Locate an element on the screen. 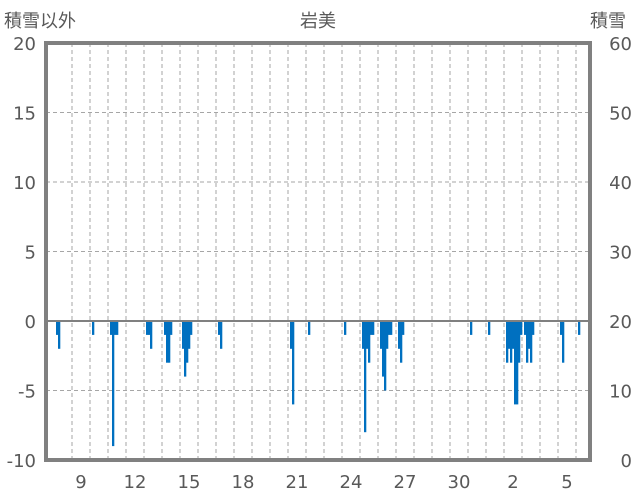 The width and height of the screenshot is (636, 501). left-tick-label: -5 is located at coordinates (27, 392).